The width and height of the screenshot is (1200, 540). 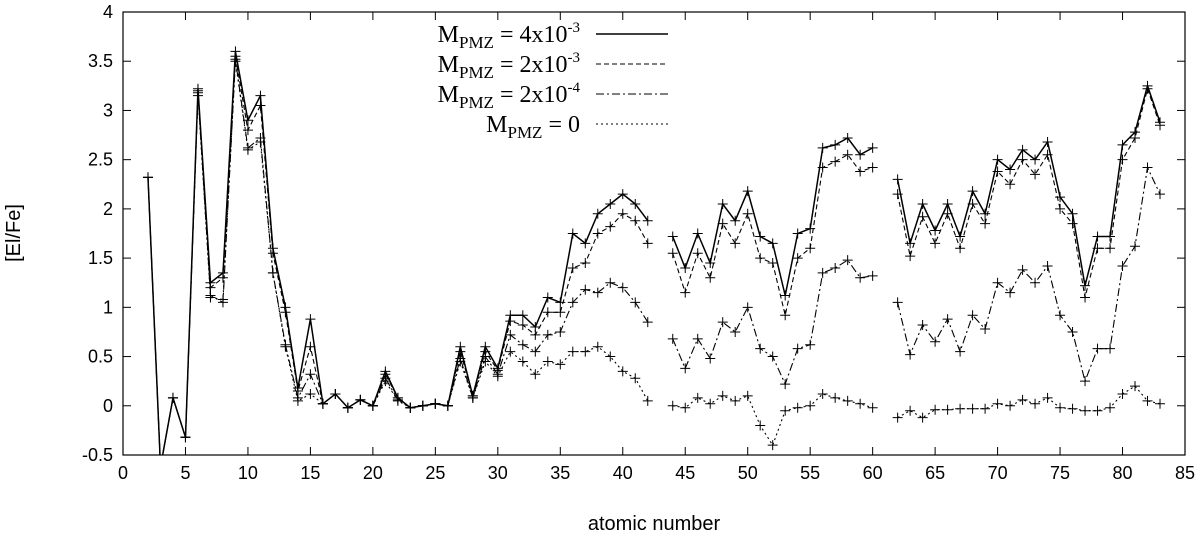 What do you see at coordinates (100, 160) in the screenshot?
I see `y-tick-label: 2.5` at bounding box center [100, 160].